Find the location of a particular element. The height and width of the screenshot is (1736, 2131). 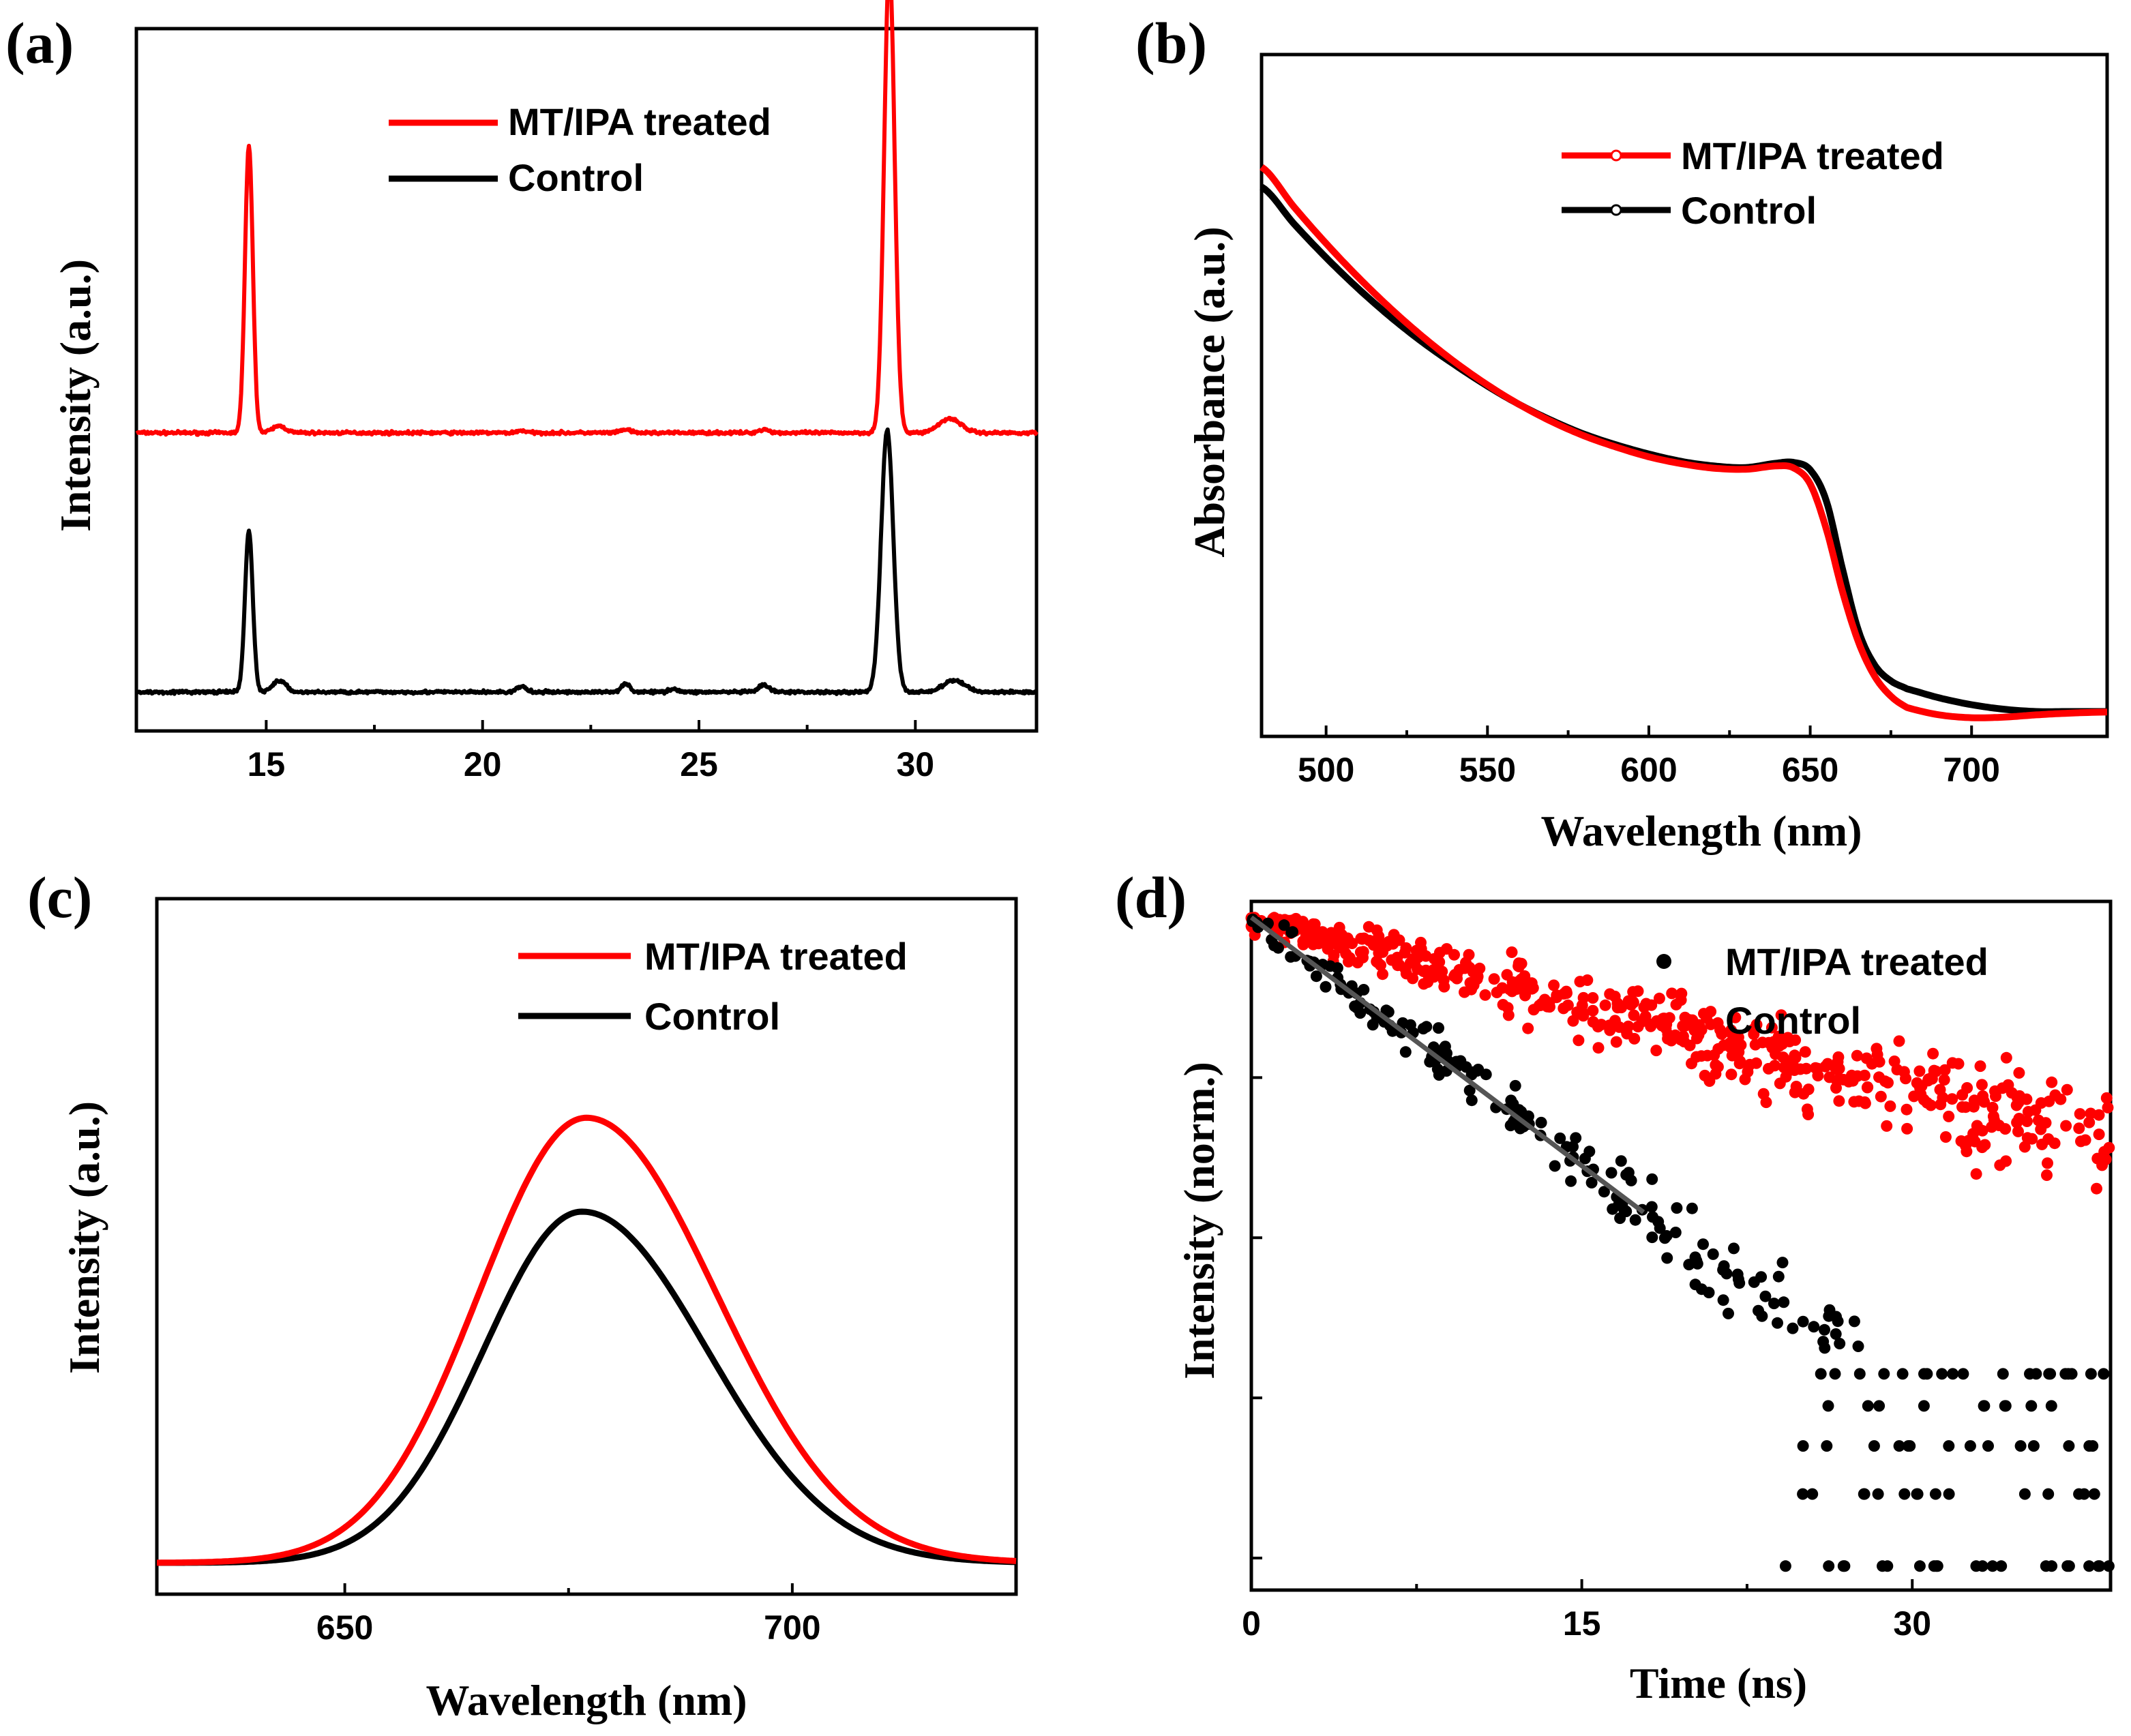

panel-a-letter: (a) is located at coordinates (39, 43).